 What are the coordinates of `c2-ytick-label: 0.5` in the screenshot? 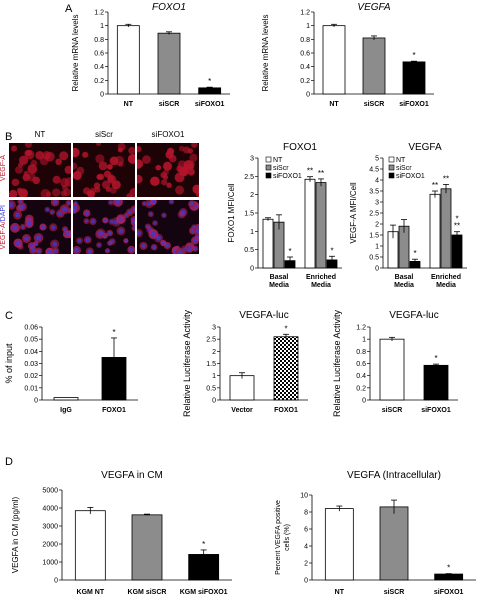 It's located at (211, 388).